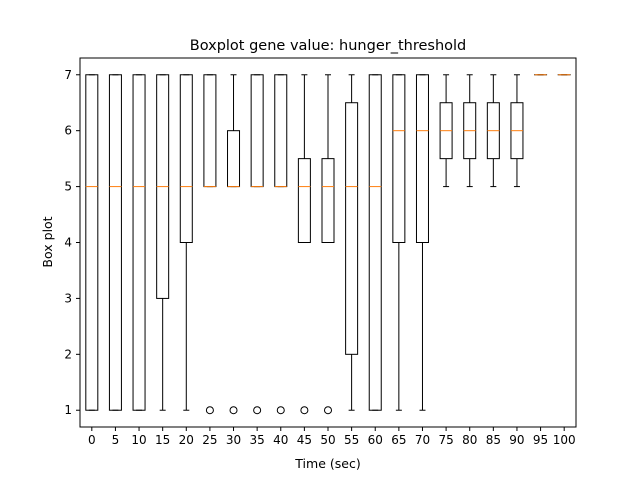 This screenshot has height=480, width=640. I want to click on x-tick-label: 60, so click(375, 440).